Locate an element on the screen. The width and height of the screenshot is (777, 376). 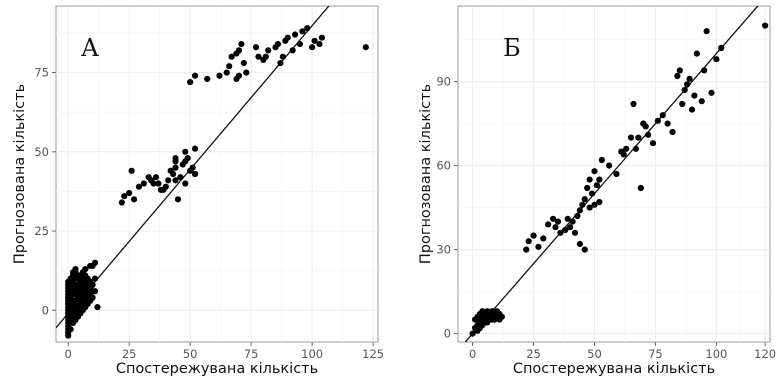
y-tick-label: 60 is located at coordinates (443, 166).